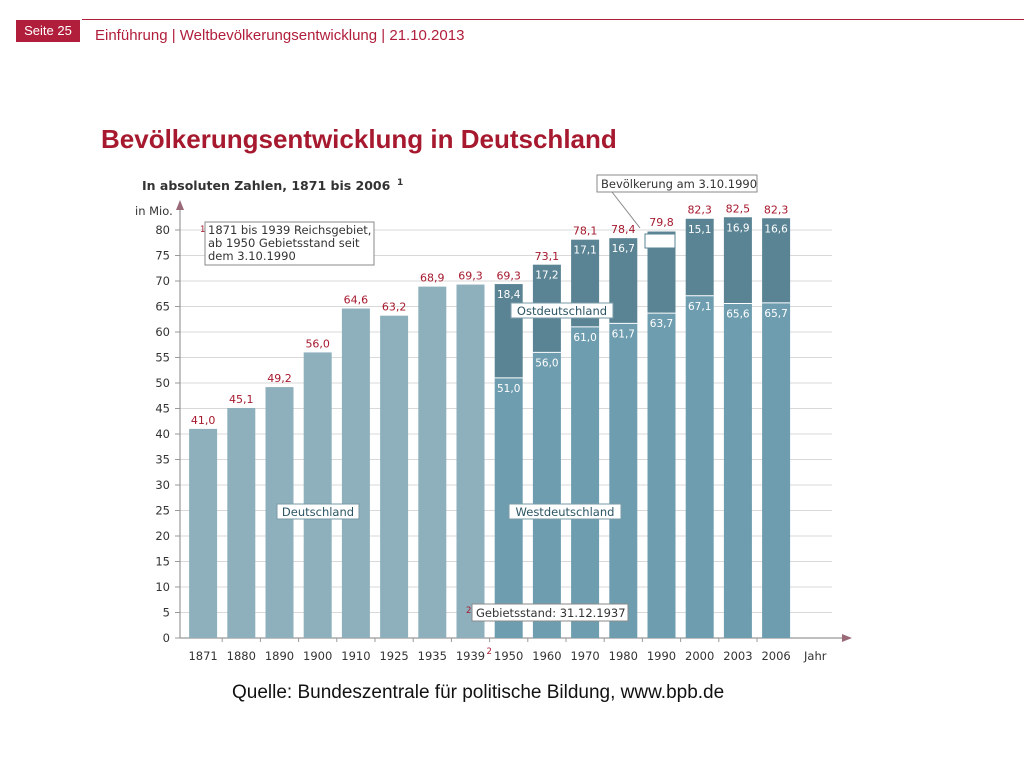 This screenshot has height=768, width=1024. I want to click on callout-value-box, so click(660, 241).